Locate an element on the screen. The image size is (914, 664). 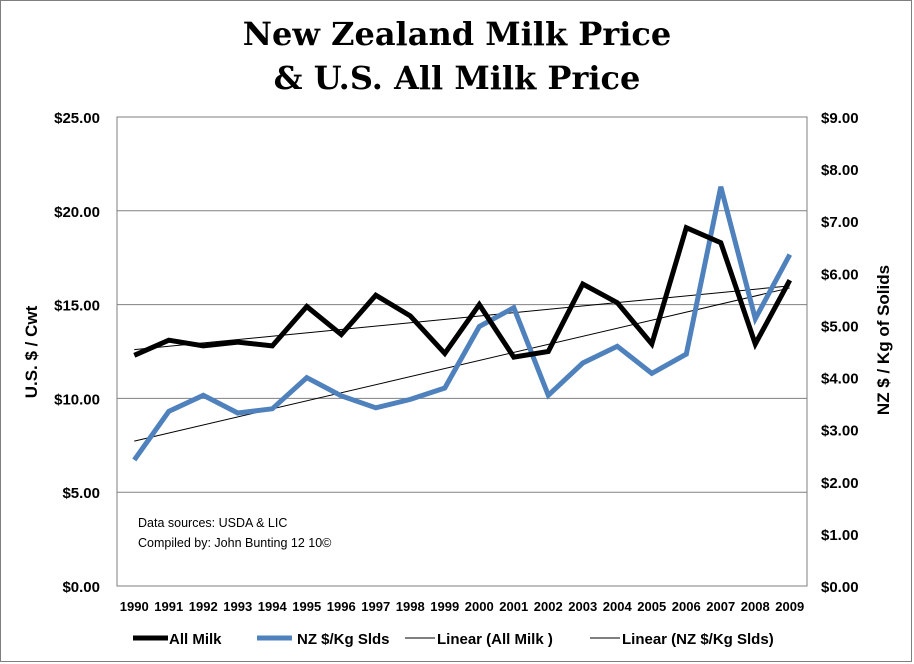
x-tick-label: 2001 is located at coordinates (513, 606).